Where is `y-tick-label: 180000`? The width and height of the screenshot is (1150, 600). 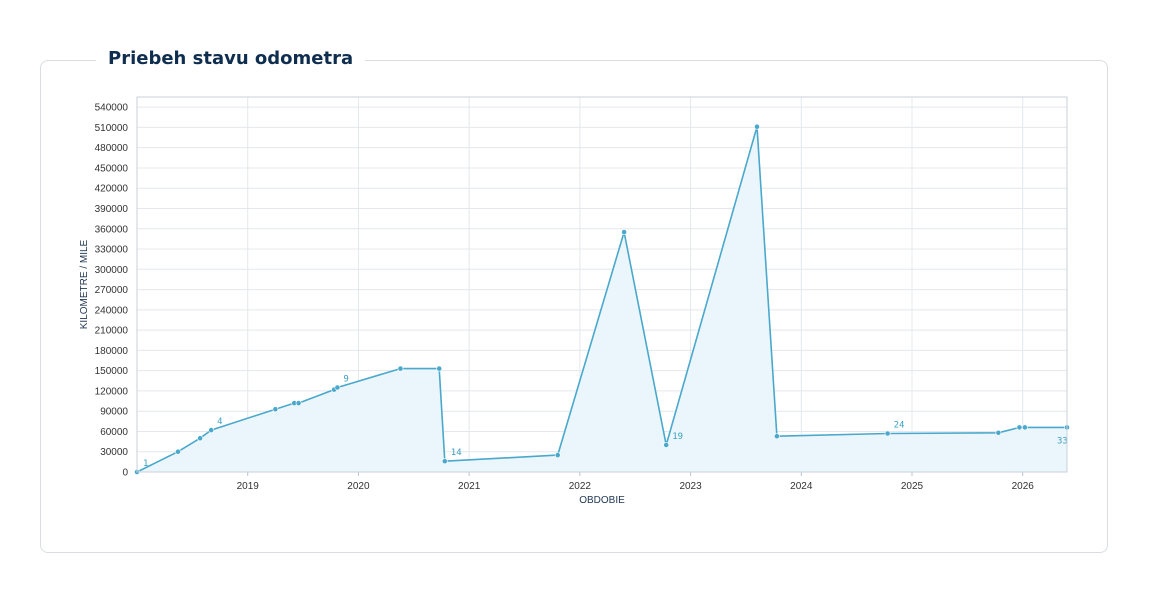
y-tick-label: 180000 is located at coordinates (112, 351).